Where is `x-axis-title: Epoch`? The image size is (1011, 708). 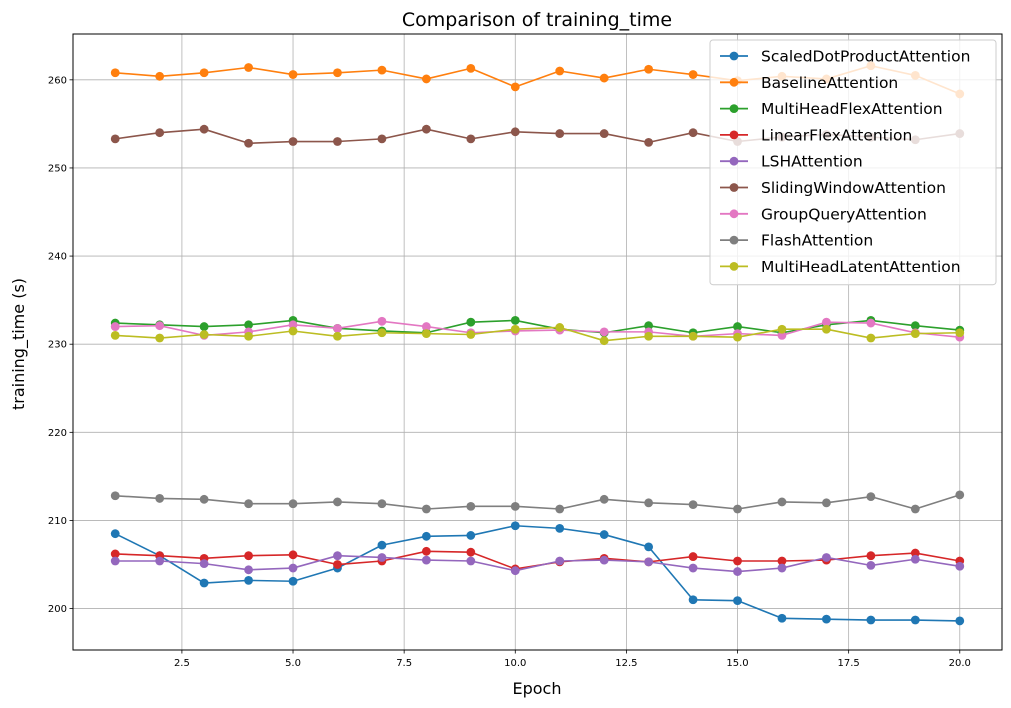 x-axis-title: Epoch is located at coordinates (537, 688).